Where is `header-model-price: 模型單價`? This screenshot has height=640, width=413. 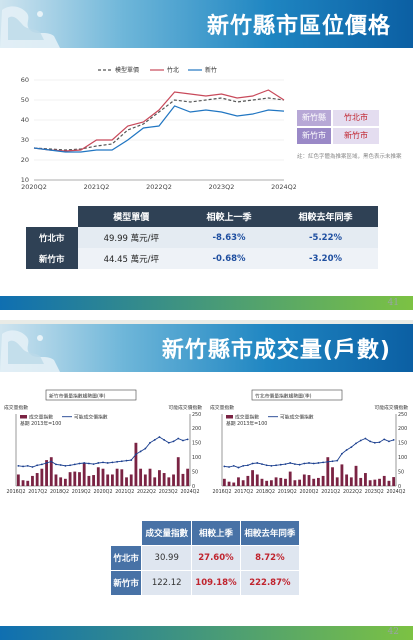 header-model-price: 模型單價 is located at coordinates (131, 216).